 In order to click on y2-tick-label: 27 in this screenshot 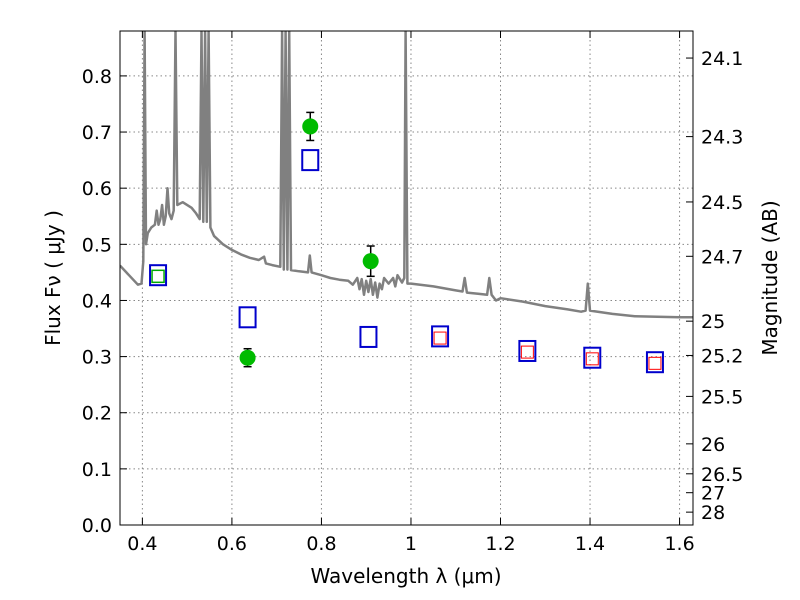, I will do `click(713, 494)`.